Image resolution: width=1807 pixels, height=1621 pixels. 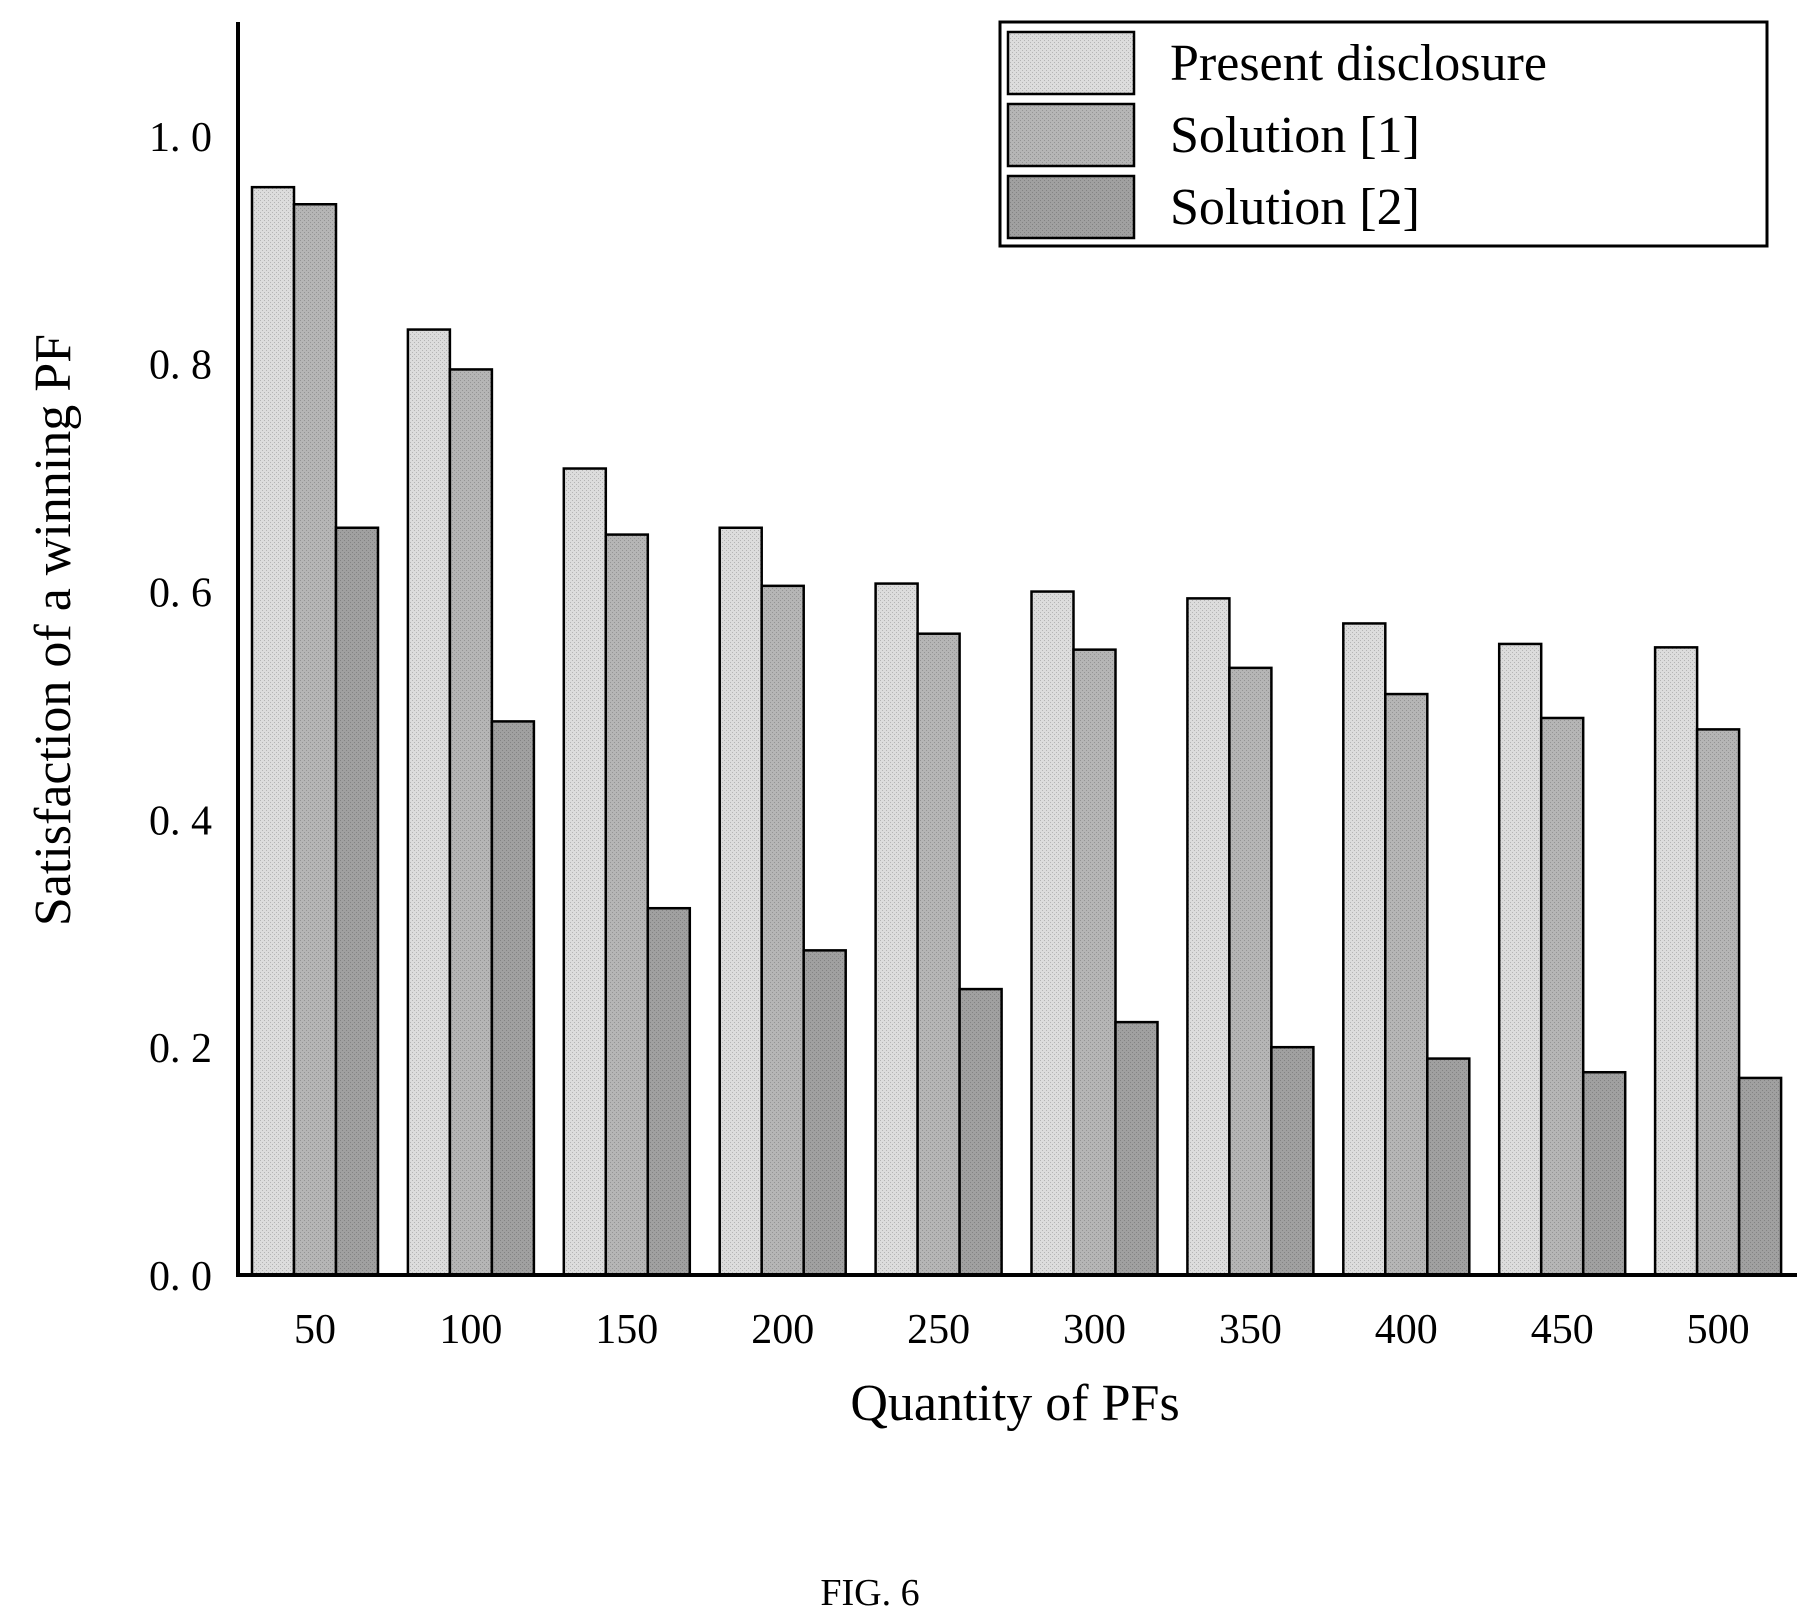 What do you see at coordinates (180, 821) in the screenshot?
I see `y-tick-label: 0. 4` at bounding box center [180, 821].